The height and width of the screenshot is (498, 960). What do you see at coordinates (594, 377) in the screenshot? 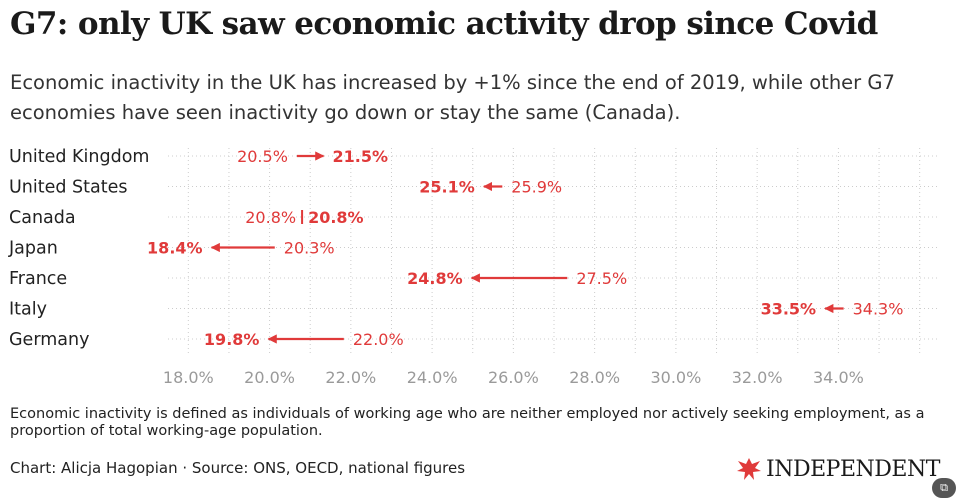
I see `x-tick-label: 28.0%` at bounding box center [594, 377].